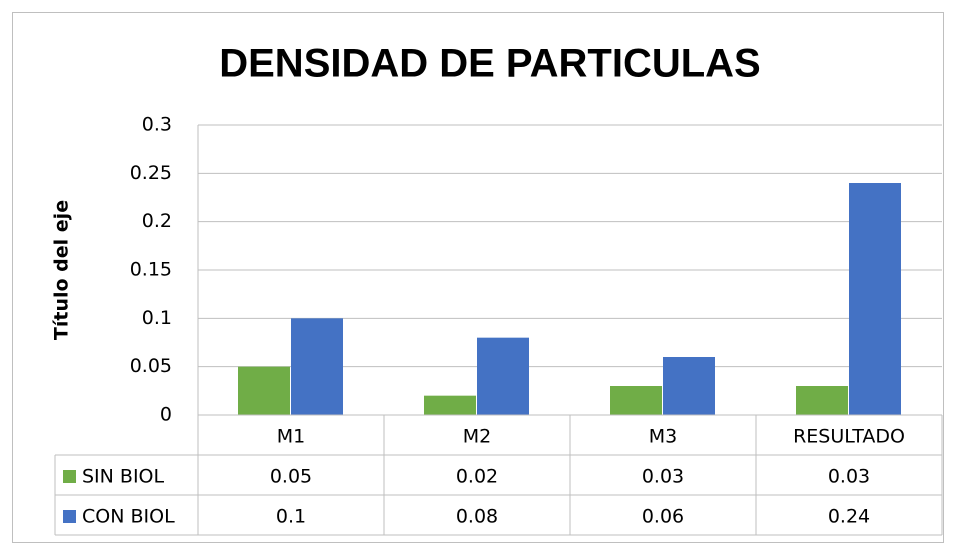 This screenshot has width=957, height=544. I want to click on x-tick-label: M1, so click(291, 437).